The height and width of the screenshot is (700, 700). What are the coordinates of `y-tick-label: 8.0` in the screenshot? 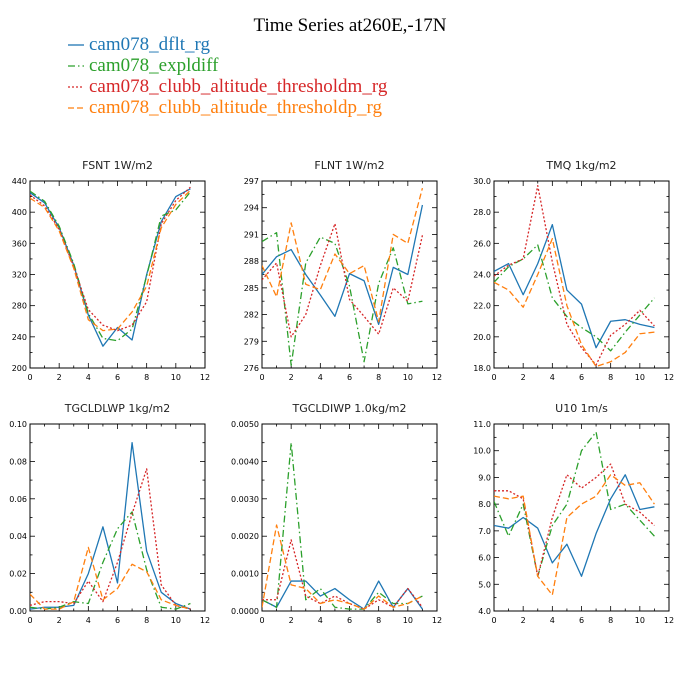 It's located at (484, 504).